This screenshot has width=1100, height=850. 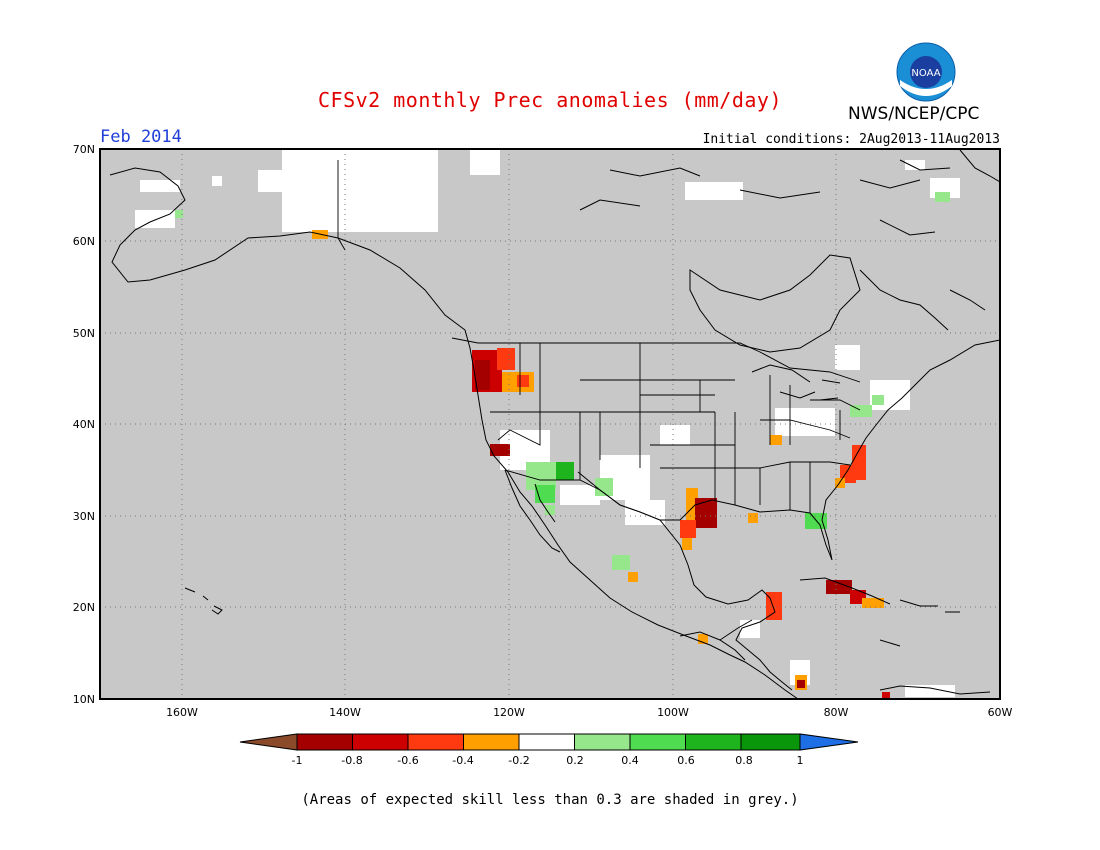 What do you see at coordinates (800, 760) in the screenshot?
I see `colorbar-label: 1` at bounding box center [800, 760].